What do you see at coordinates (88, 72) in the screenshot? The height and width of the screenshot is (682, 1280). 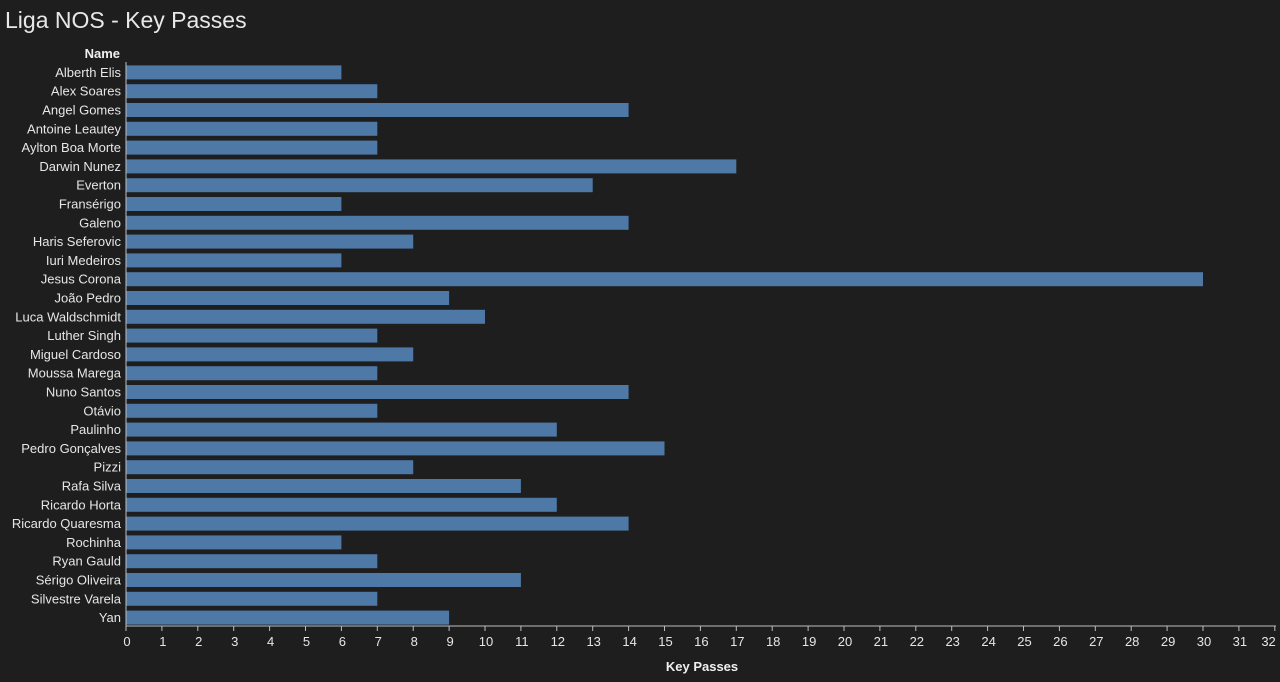 I see `category-label: Alberth Elis` at bounding box center [88, 72].